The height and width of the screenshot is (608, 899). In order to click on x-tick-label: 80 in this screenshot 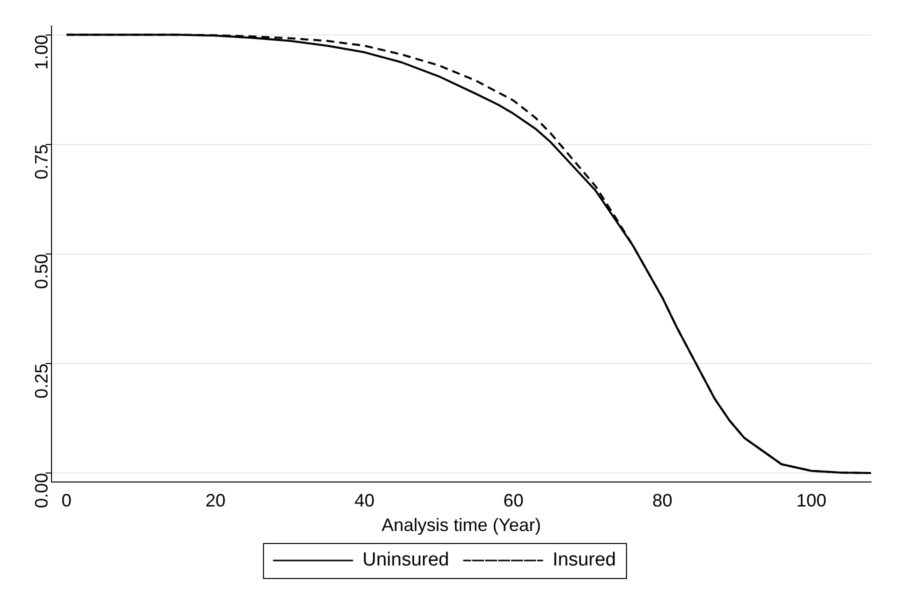, I will do `click(662, 500)`.